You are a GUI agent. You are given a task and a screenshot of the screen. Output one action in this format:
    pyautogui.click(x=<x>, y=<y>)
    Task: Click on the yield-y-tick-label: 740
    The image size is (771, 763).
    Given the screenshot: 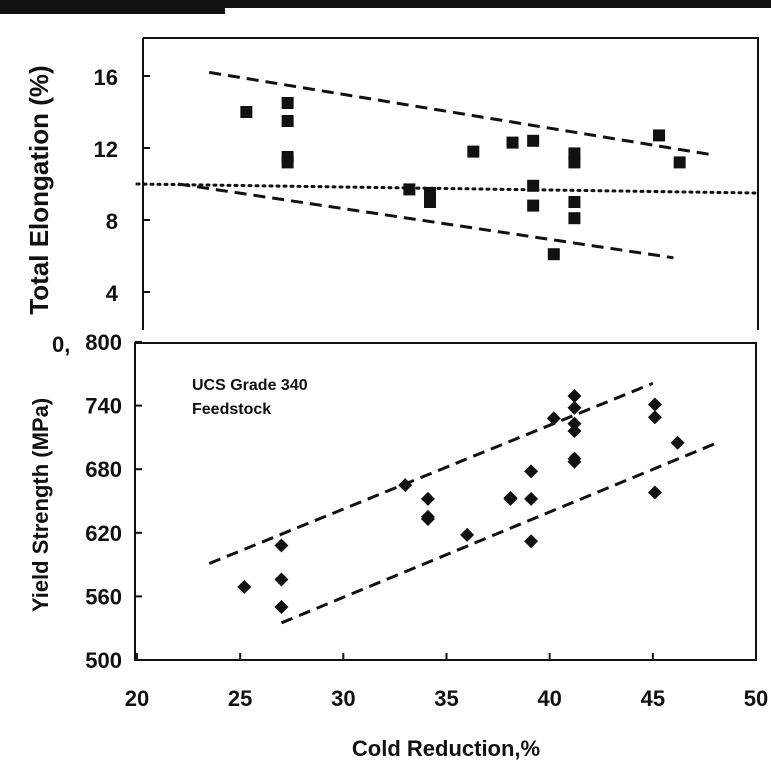 What is the action you would take?
    pyautogui.click(x=103, y=406)
    